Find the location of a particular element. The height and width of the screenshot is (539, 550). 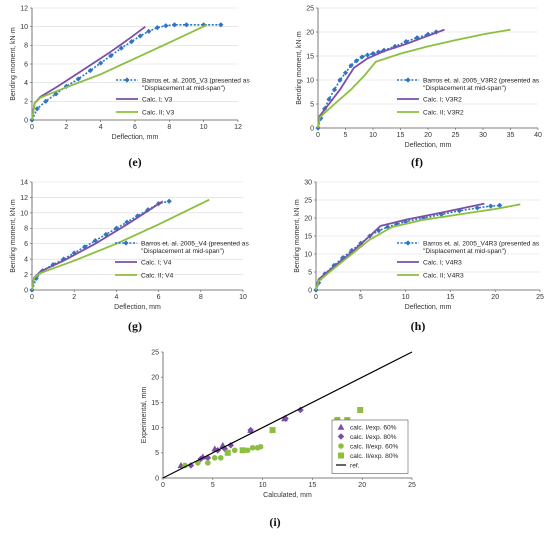

legend-entry: Calc. I; V3R2 is located at coordinates (442, 99).